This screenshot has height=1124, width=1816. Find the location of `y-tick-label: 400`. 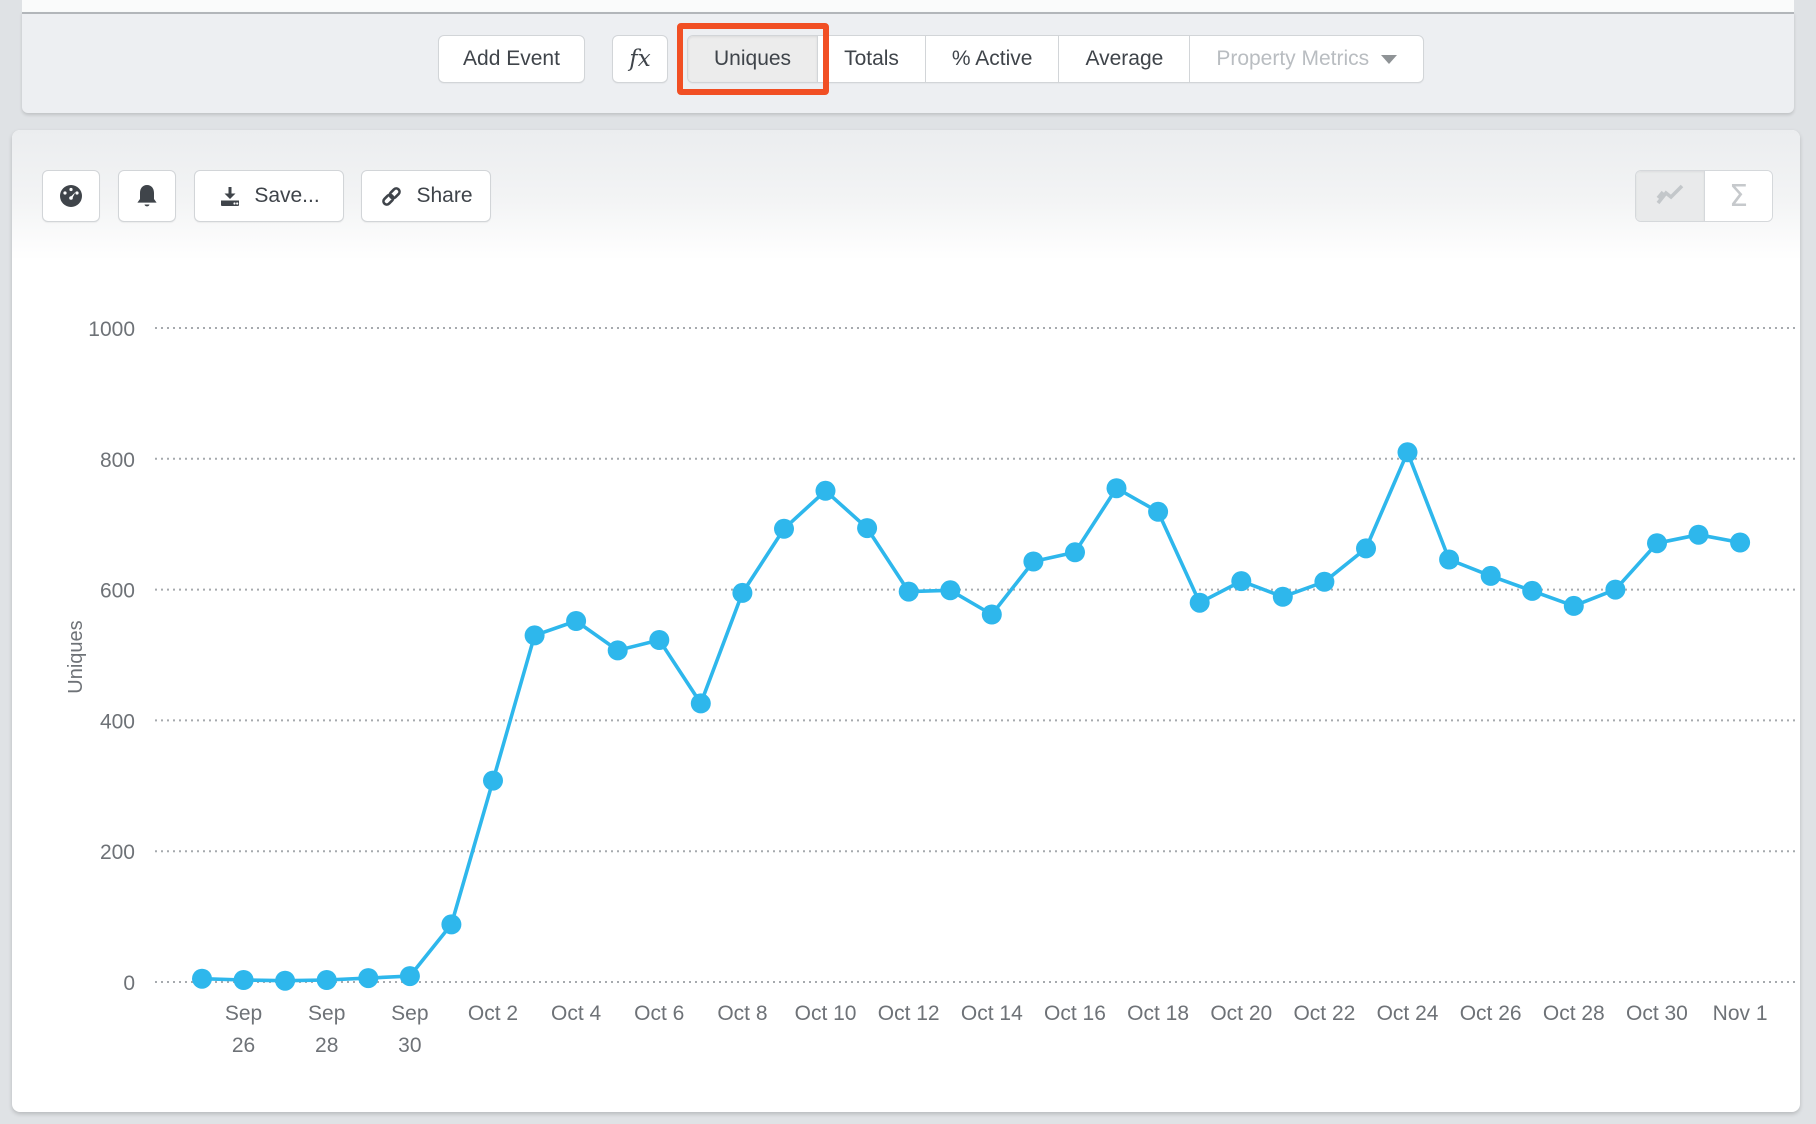

y-tick-label: 400 is located at coordinates (117, 721).